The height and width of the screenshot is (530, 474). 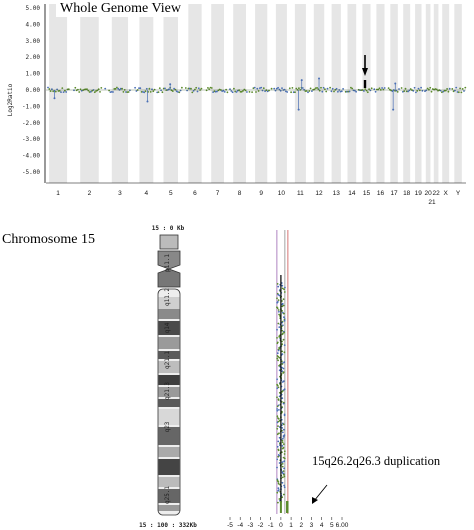 What do you see at coordinates (31, 139) in the screenshot?
I see `y-tick-label: -3.00` at bounding box center [31, 139].